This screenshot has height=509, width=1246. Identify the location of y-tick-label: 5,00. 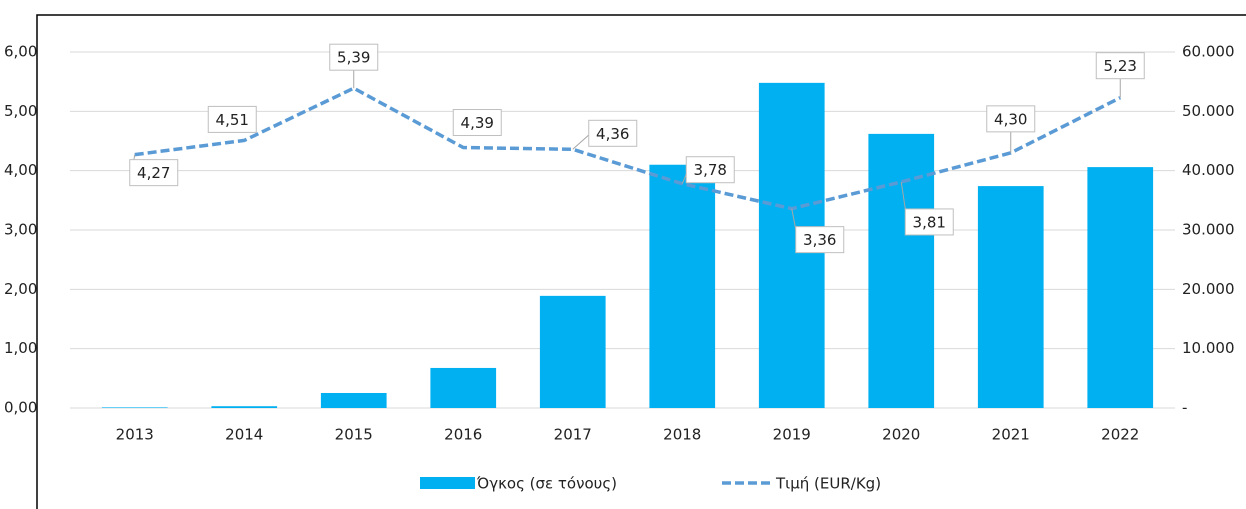
(20, 111).